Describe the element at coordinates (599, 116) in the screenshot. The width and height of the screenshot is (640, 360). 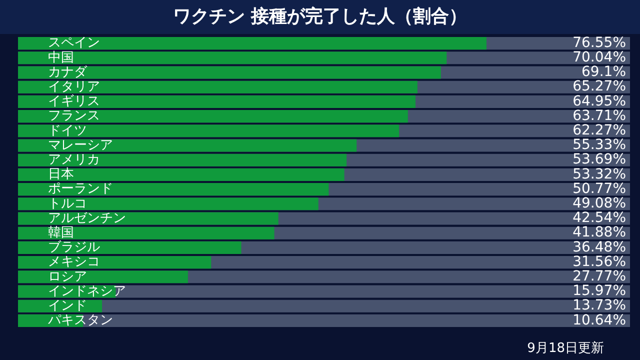
I see `data-label: 63.71%` at that location.